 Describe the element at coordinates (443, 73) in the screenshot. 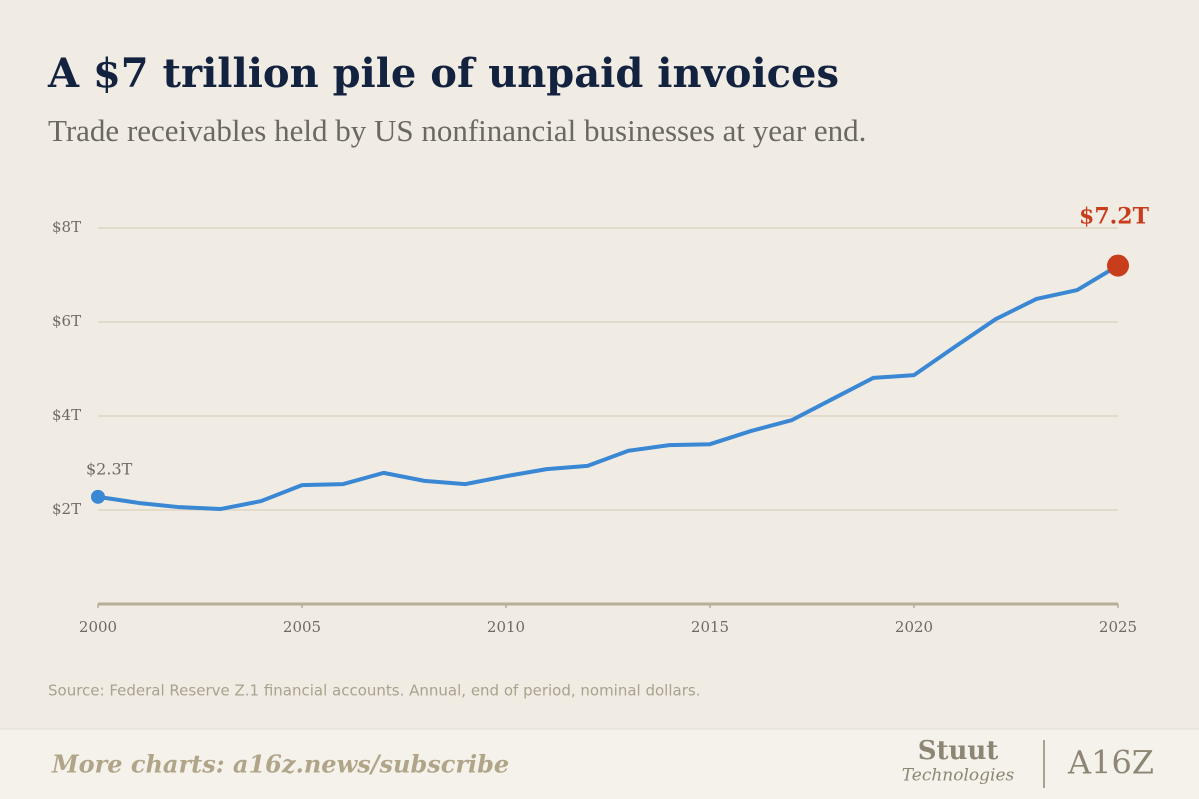

I see `chart-title: A $7 trillion pile of unpaid invoices` at that location.